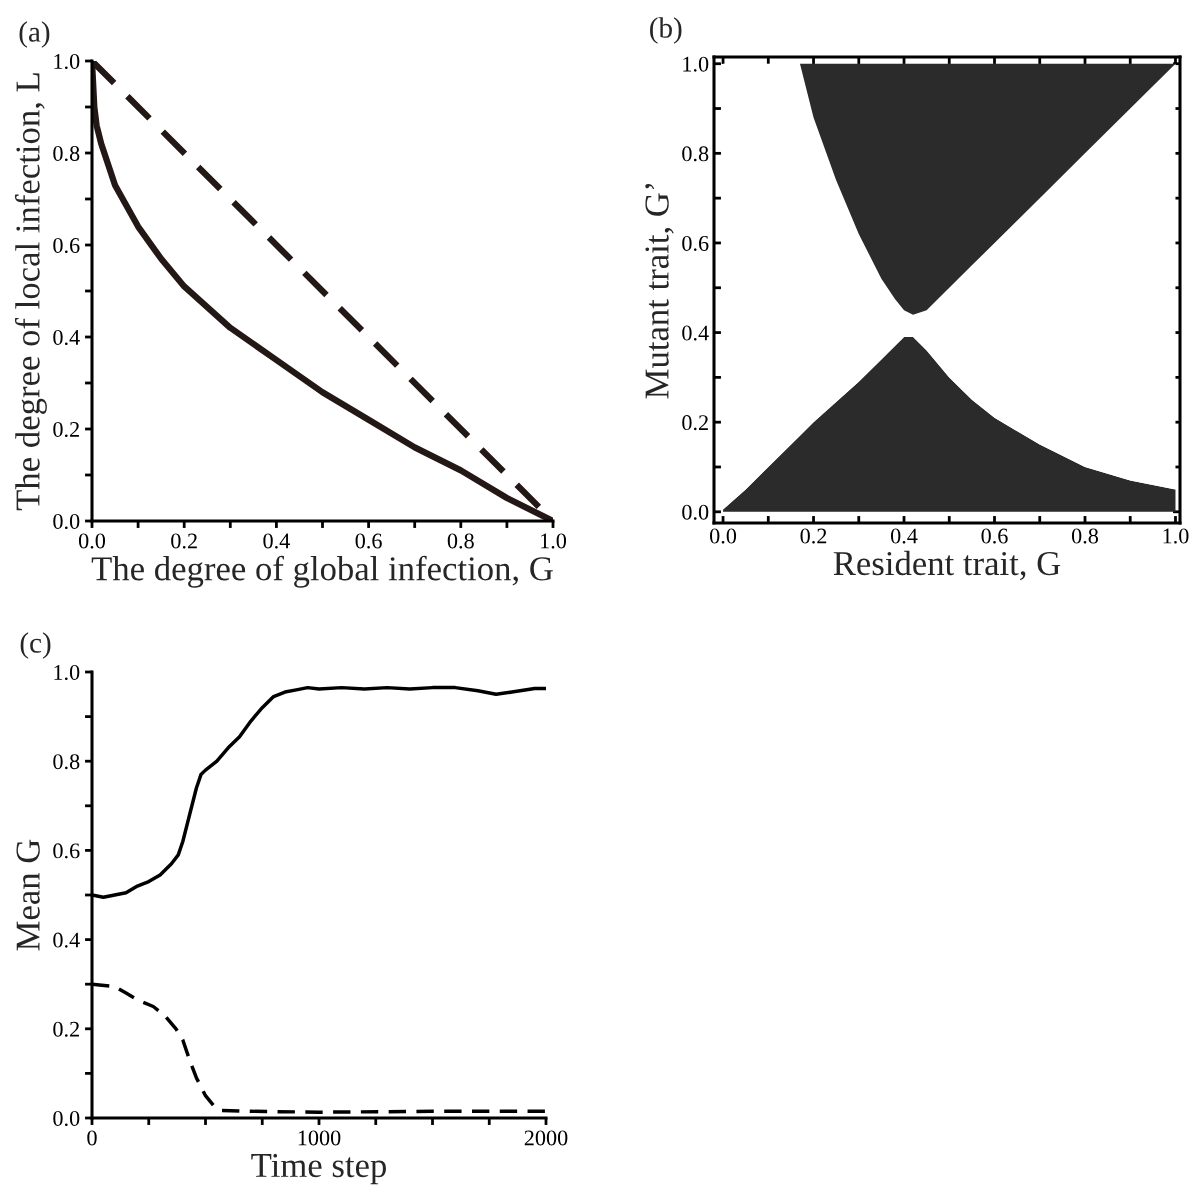 Image resolution: width=1197 pixels, height=1198 pixels. I want to click on x-tick-label: 1000, so click(319, 1138).